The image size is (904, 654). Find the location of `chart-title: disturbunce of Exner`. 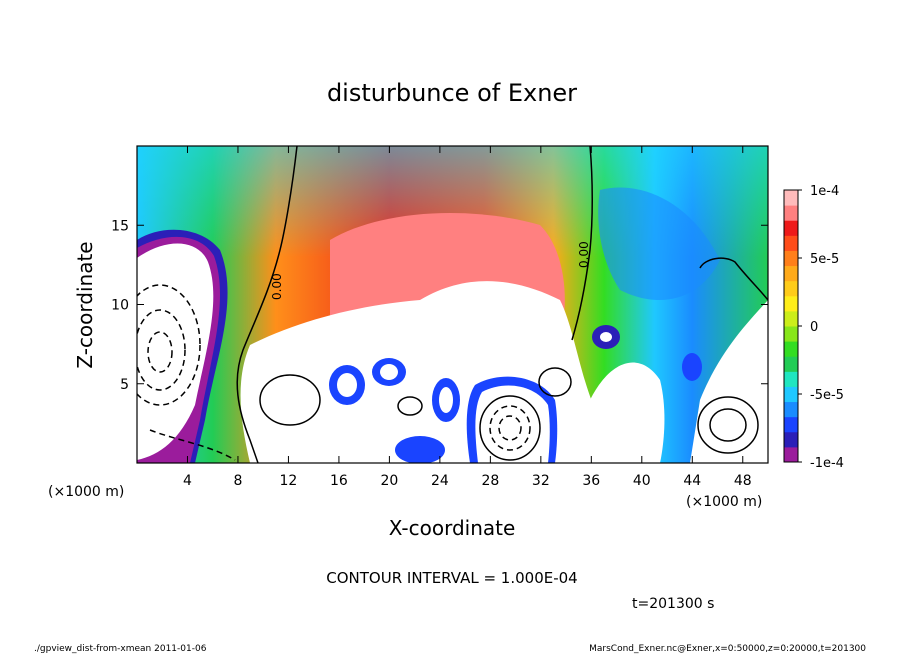

chart-title: disturbunce of Exner is located at coordinates (452, 93).